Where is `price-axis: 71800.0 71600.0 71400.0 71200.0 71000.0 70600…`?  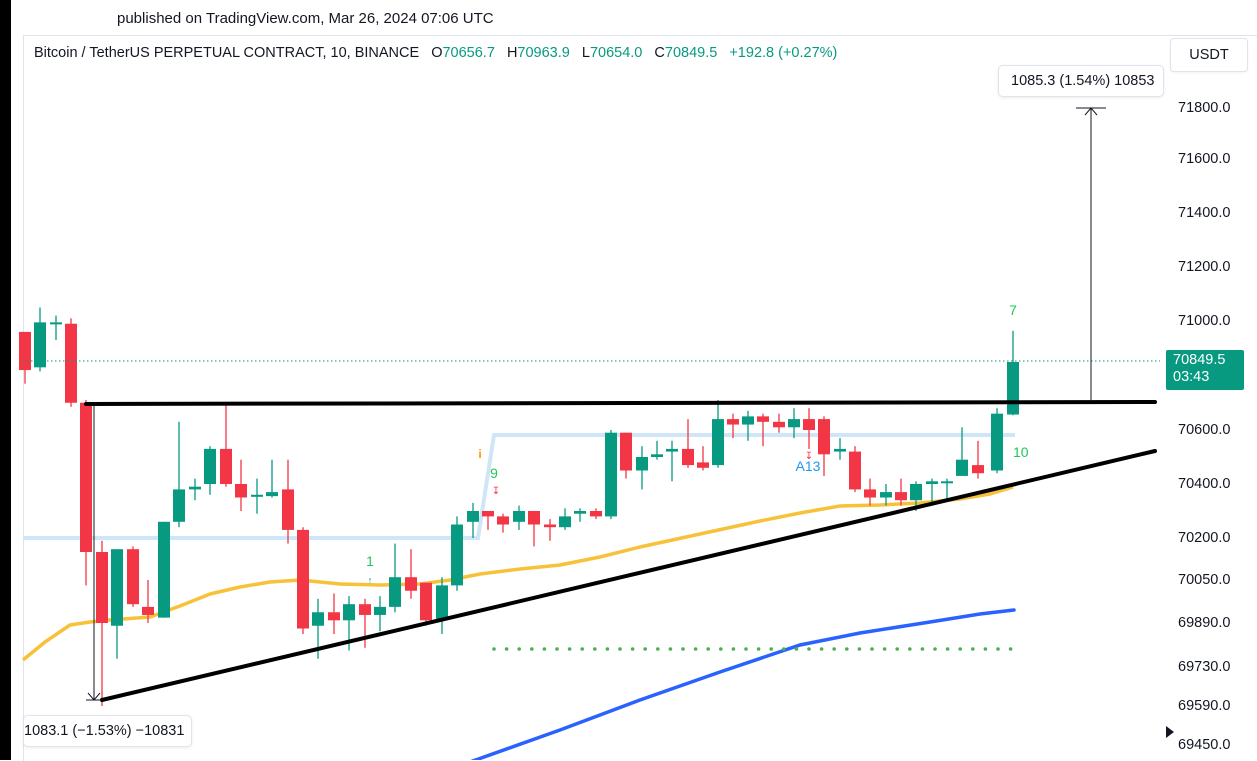
price-axis: 71800.0 71600.0 71400.0 71200.0 71000.0 70600… is located at coordinates (1208, 415).